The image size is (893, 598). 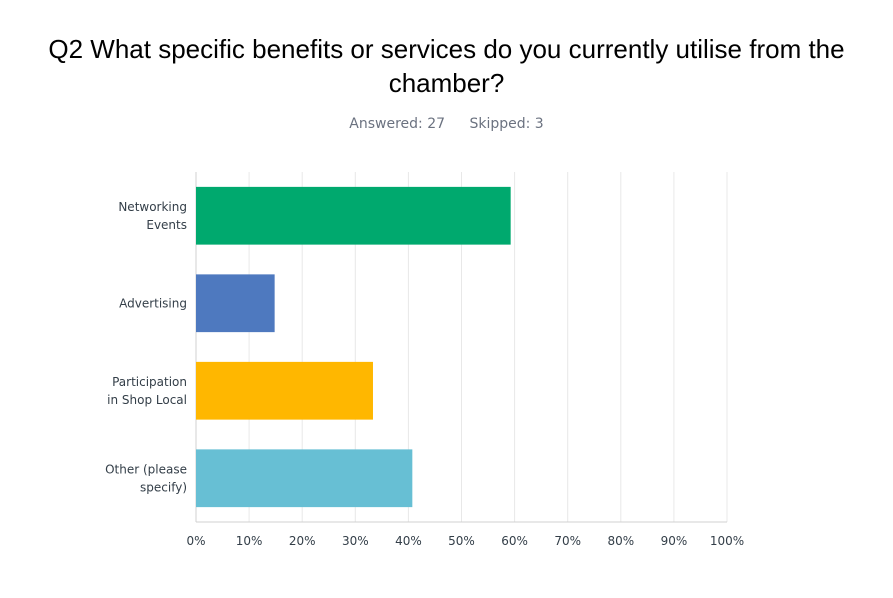 I want to click on x-tick-label: 80%, so click(x=620, y=541).